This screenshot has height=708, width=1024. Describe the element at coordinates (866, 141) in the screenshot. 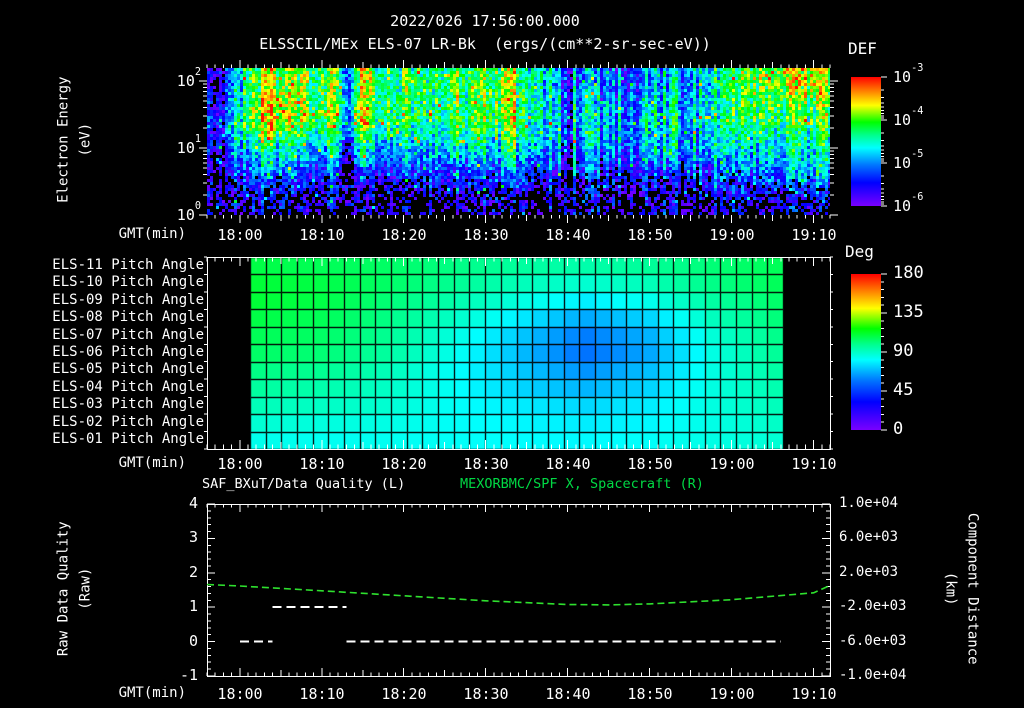

I see `def-colorbar` at that location.